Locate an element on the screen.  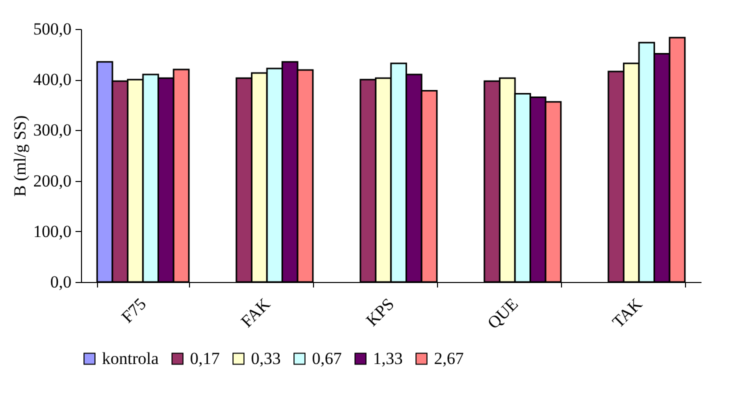
legend-label: 0,33 is located at coordinates (266, 358).